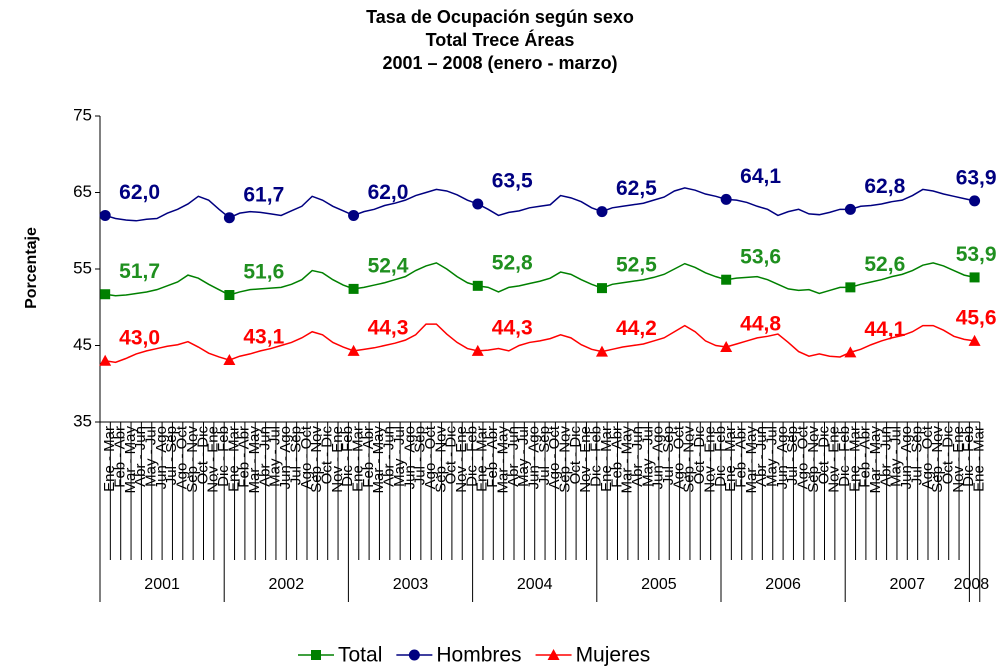 The height and width of the screenshot is (669, 1001). Describe the element at coordinates (263, 272) in the screenshot. I see `data-label: 51,6` at that location.